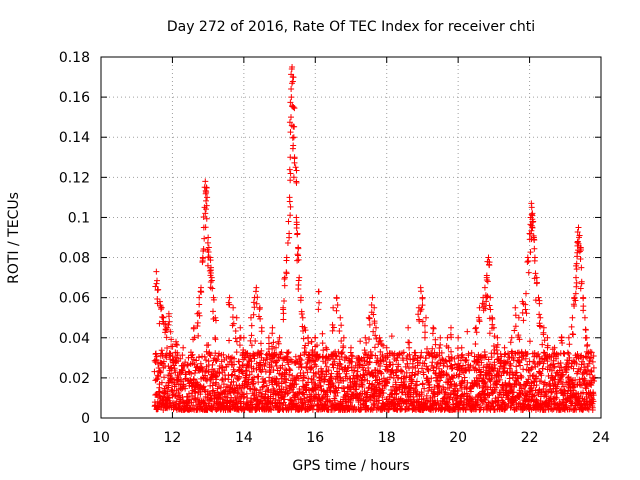 Image resolution: width=640 pixels, height=480 pixels. What do you see at coordinates (74, 259) in the screenshot?
I see `y-tick-label: 0.08` at bounding box center [74, 259].